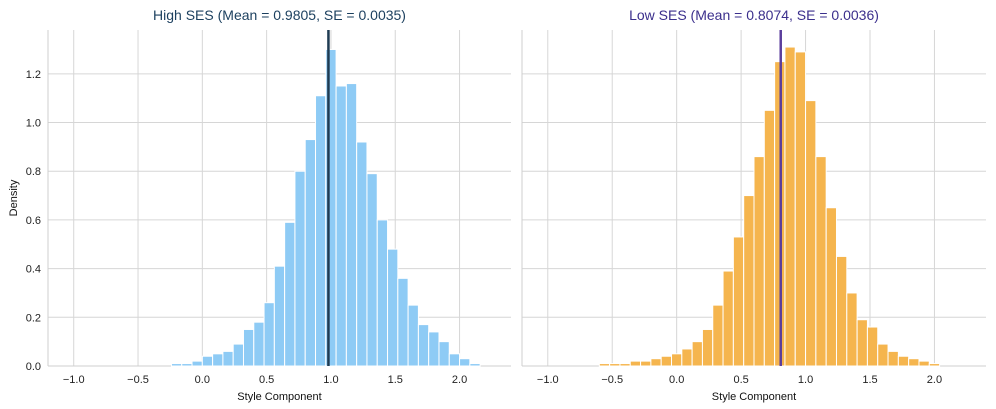 Image resolution: width=996 pixels, height=409 pixels. What do you see at coordinates (754, 15) in the screenshot?
I see `chart-title: Low SES (Mean = 0.8074, SE = 0.0036)` at bounding box center [754, 15].